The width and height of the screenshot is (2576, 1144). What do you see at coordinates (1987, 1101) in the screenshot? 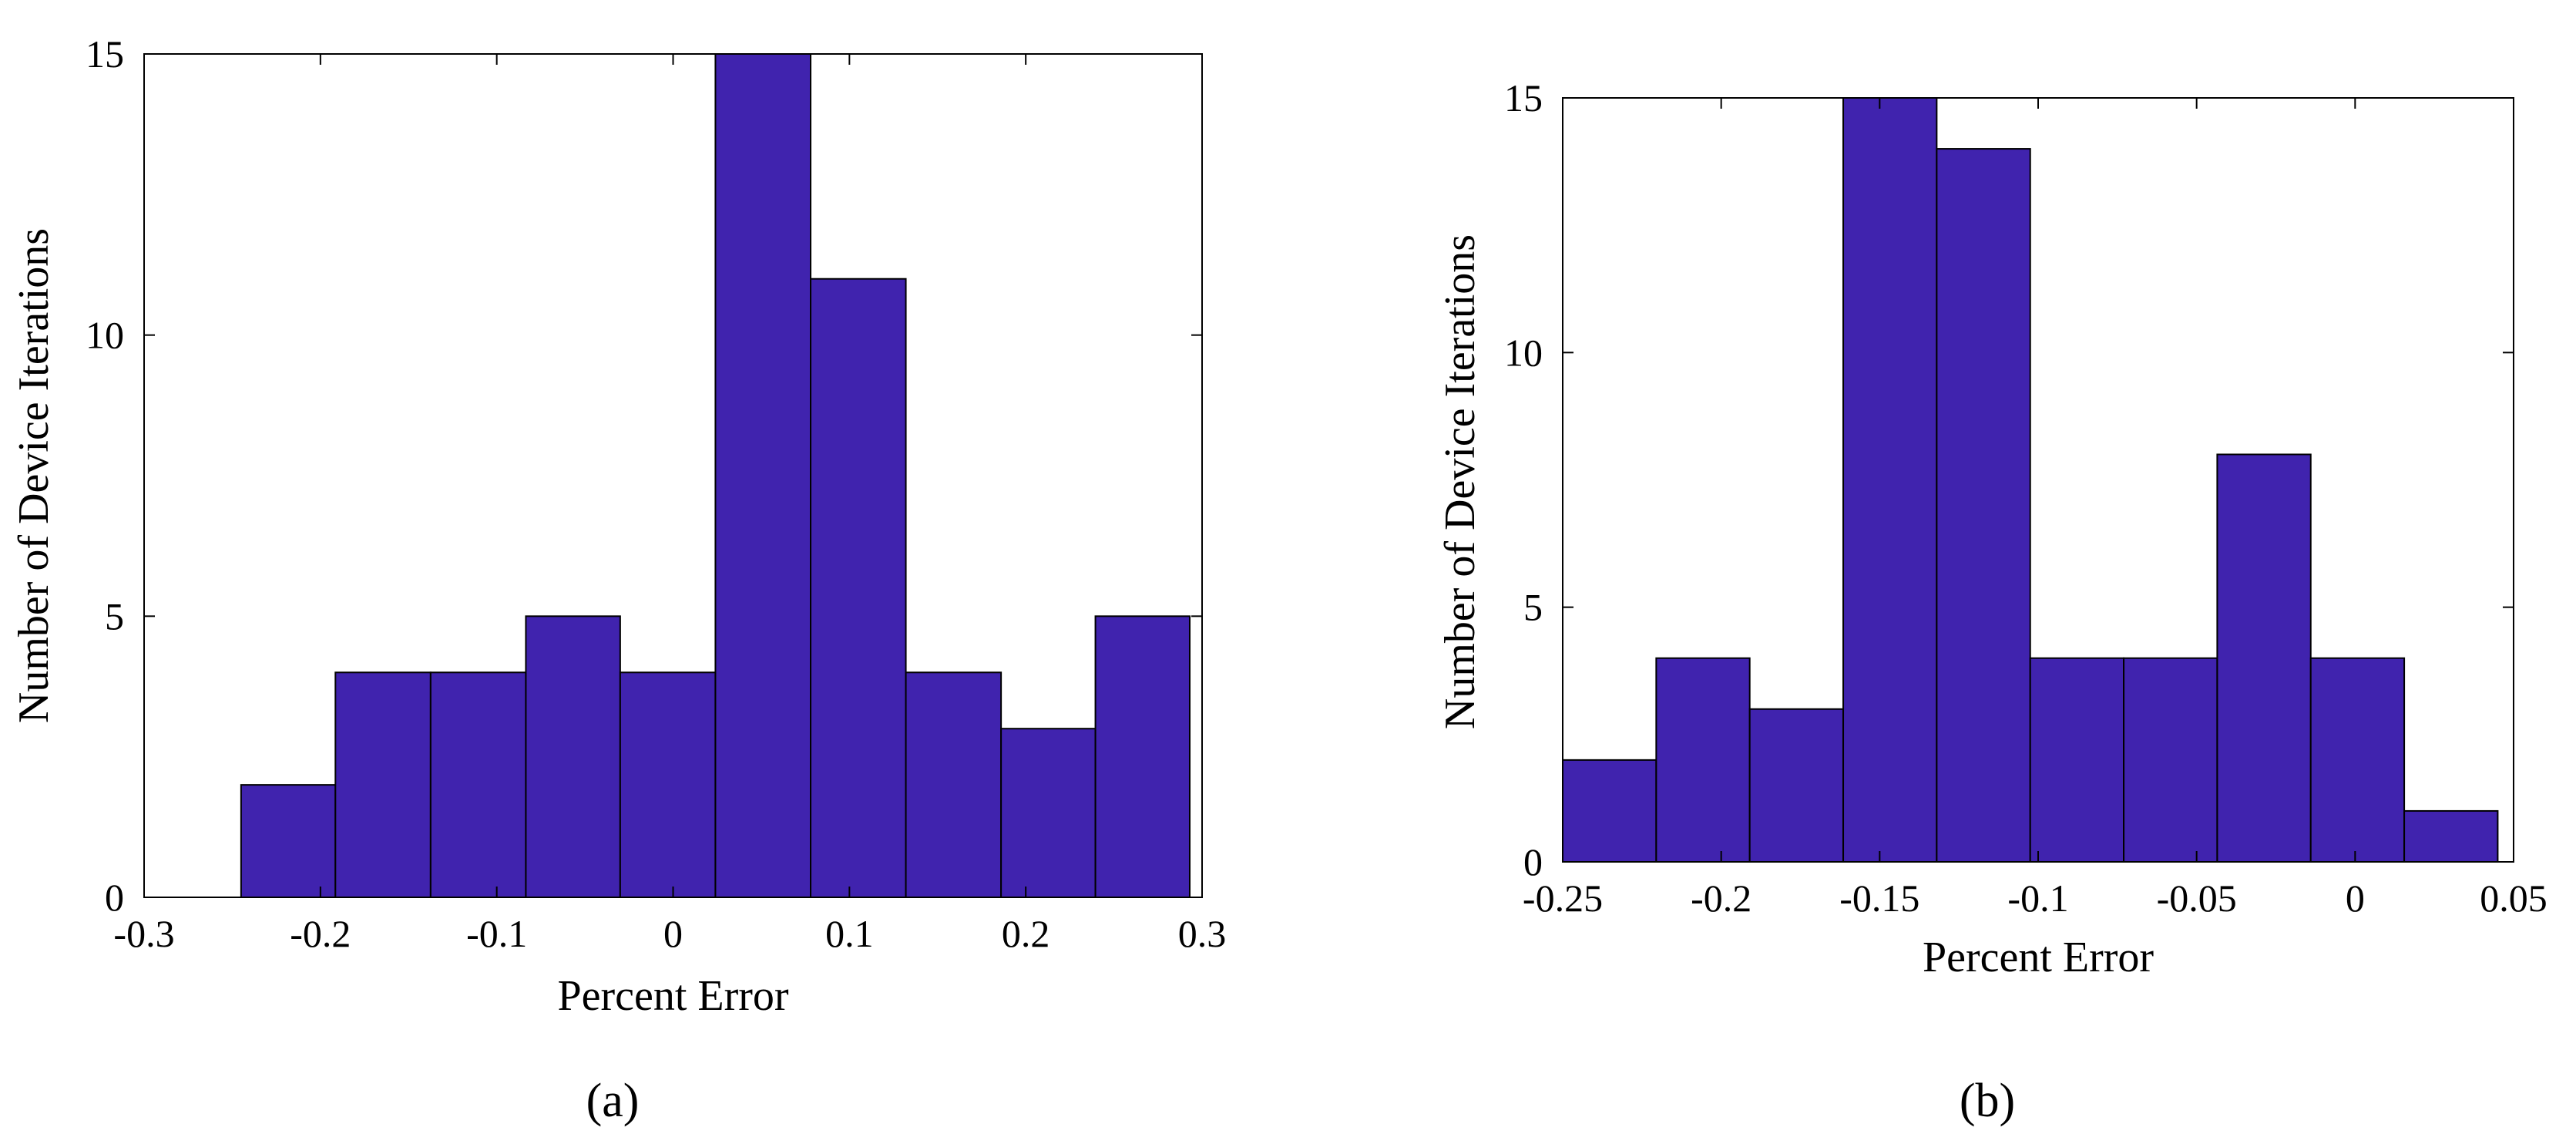
I see `panel-label-b: (b)` at bounding box center [1987, 1101].